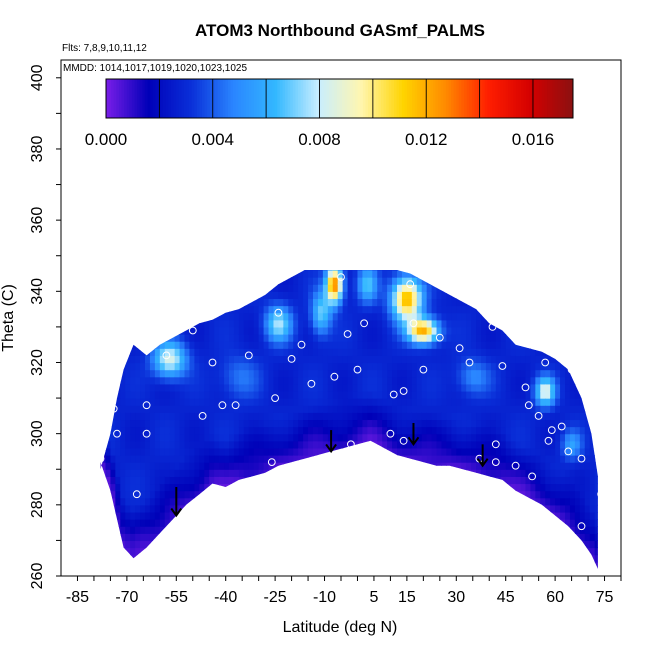  What do you see at coordinates (331, 442) in the screenshot?
I see `arrow-marker` at bounding box center [331, 442].